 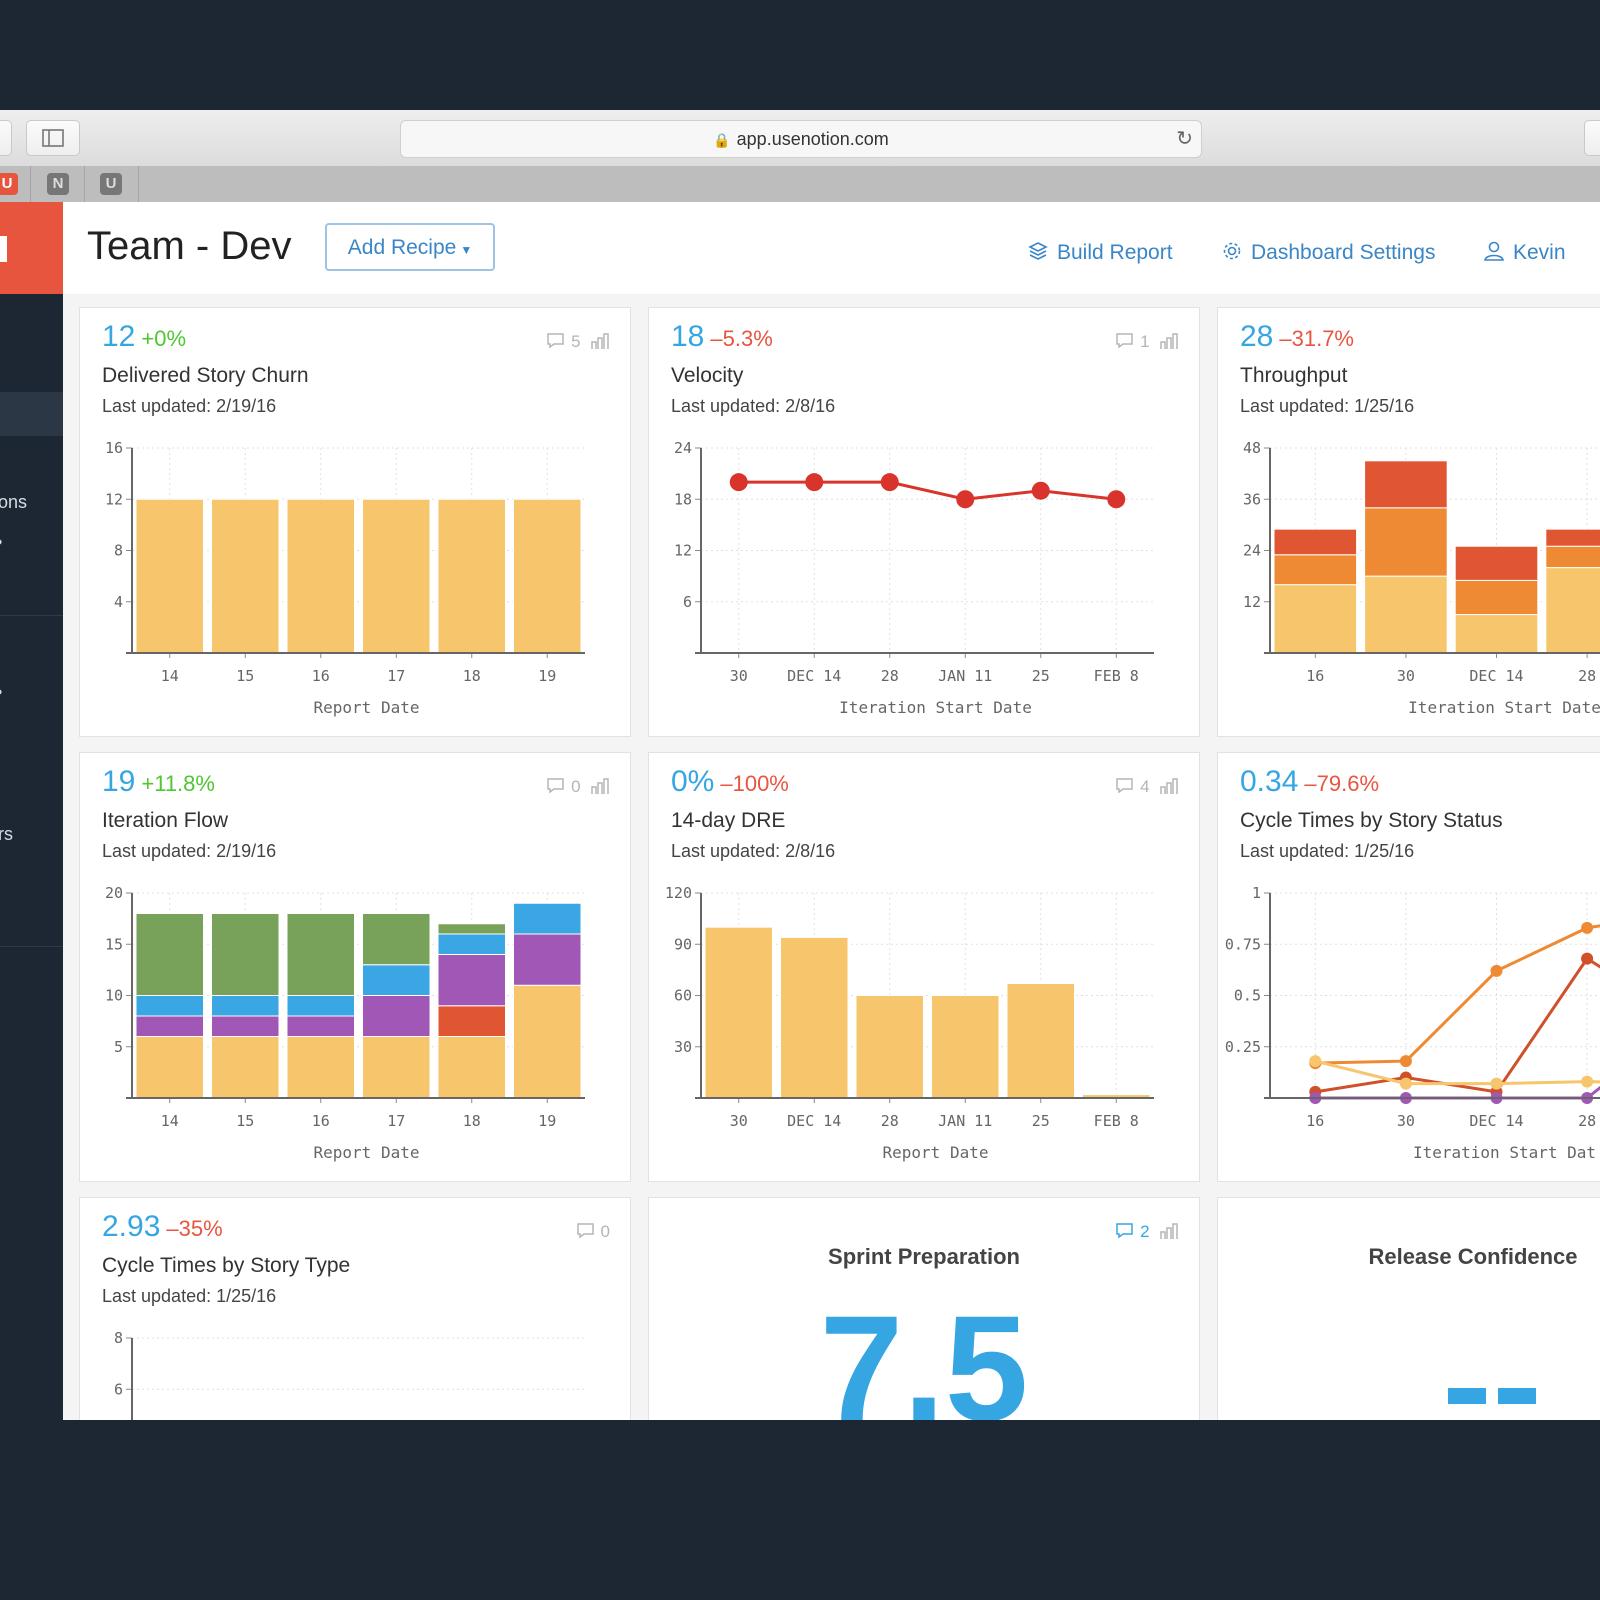 What do you see at coordinates (1, 542) in the screenshot?
I see `sidebar-item-fragment: •` at bounding box center [1, 542].